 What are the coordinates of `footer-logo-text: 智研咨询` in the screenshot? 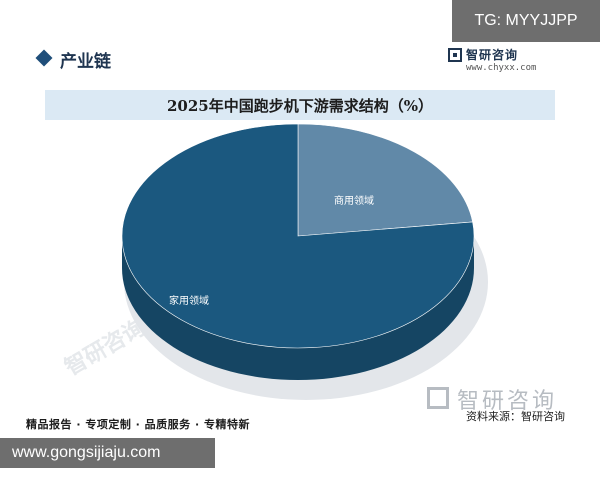 It's located at (507, 401).